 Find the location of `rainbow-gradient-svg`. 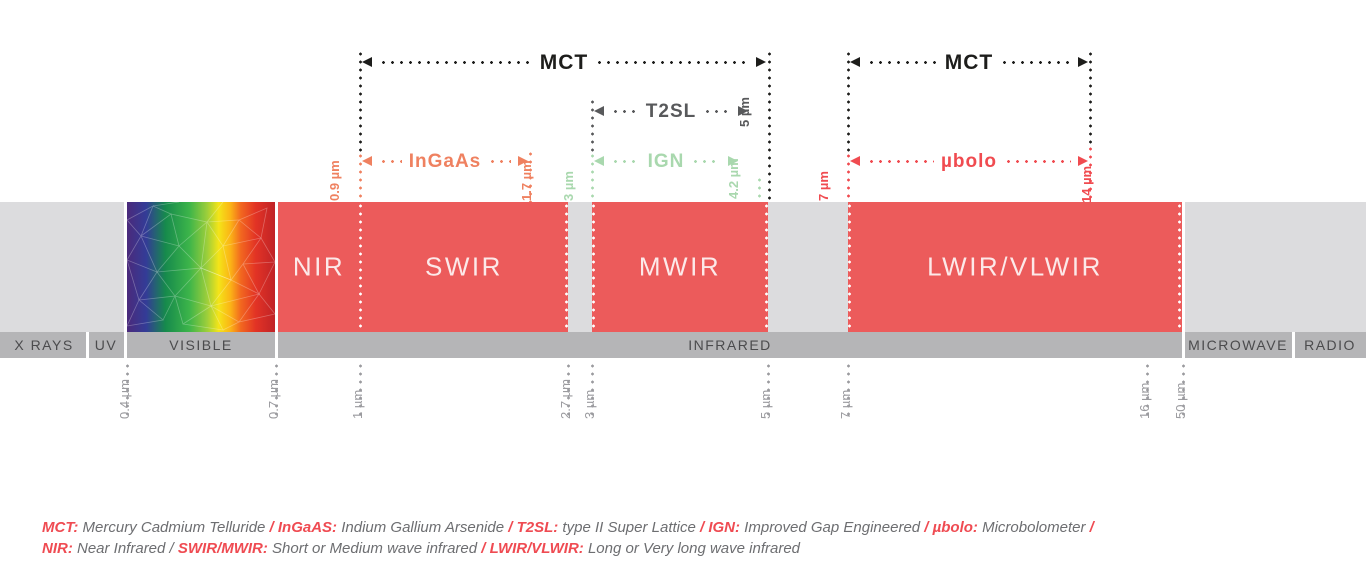

rainbow-gradient-svg is located at coordinates (201, 266).